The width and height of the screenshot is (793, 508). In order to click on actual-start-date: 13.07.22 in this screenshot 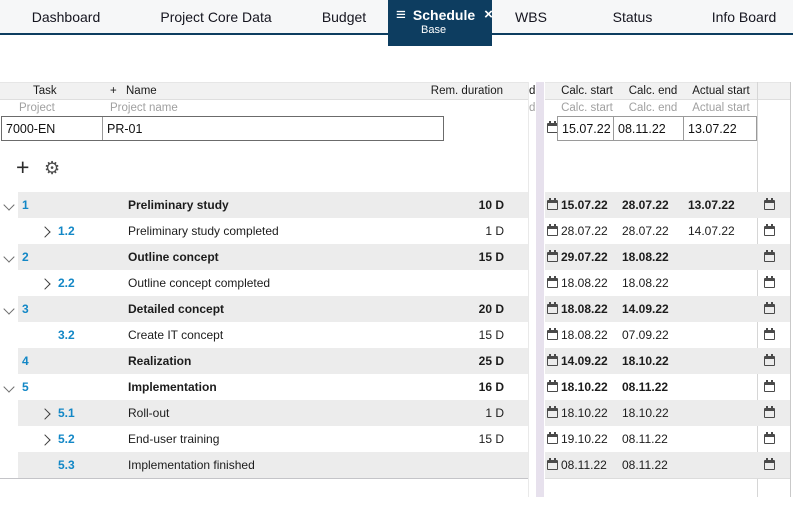, I will do `click(711, 205)`.